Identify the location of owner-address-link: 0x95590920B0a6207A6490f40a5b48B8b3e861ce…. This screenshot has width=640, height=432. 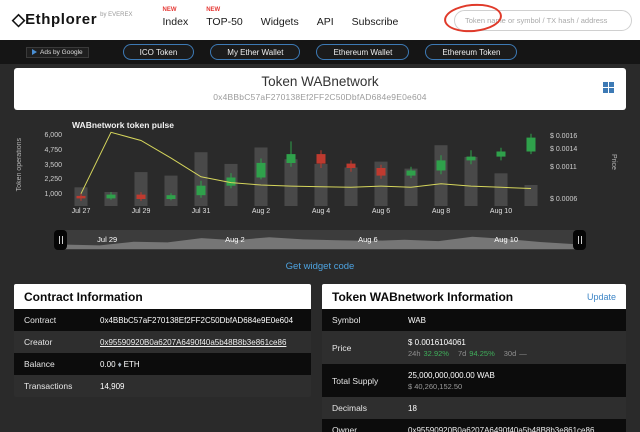
(501, 428).